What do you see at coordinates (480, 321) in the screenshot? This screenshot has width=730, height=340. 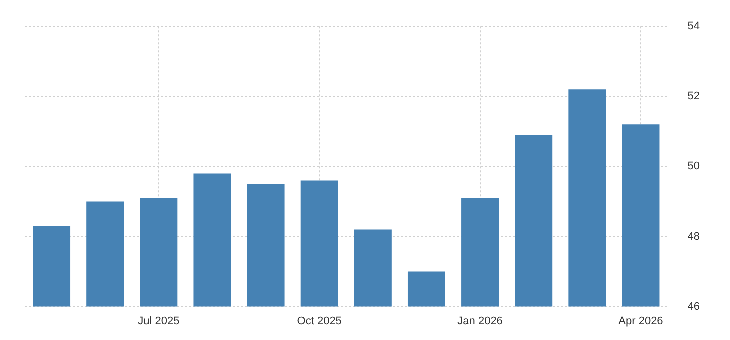 I see `x-tick-label: Jan 2026` at bounding box center [480, 321].